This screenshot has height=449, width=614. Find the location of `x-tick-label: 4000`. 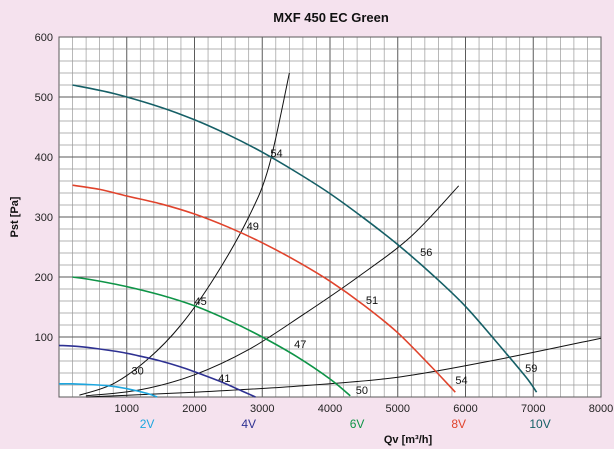

x-tick-label: 4000 is located at coordinates (330, 409).